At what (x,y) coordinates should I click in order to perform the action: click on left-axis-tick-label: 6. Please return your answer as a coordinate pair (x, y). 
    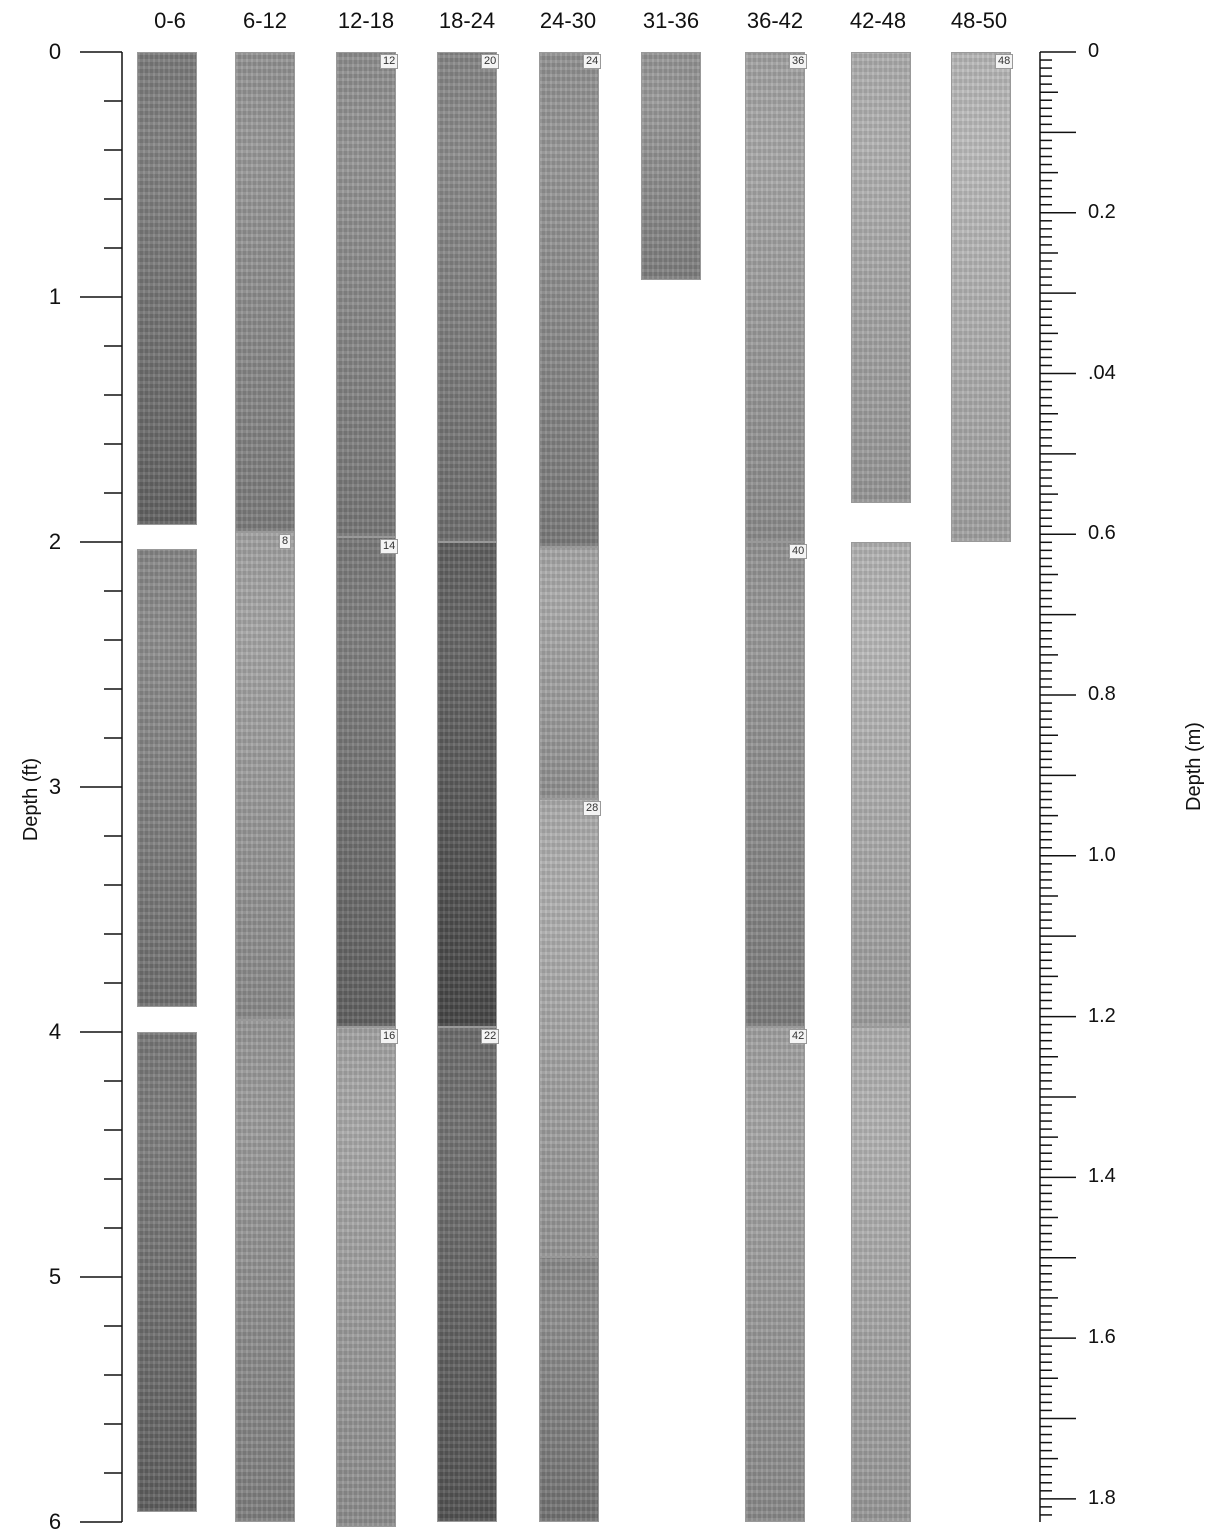
    Looking at the image, I should click on (55, 1521).